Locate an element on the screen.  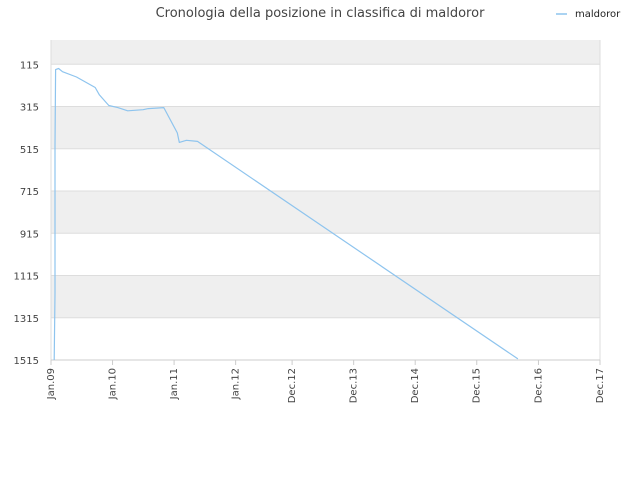
x-tick-label: Dec.17 is located at coordinates (600, 385).